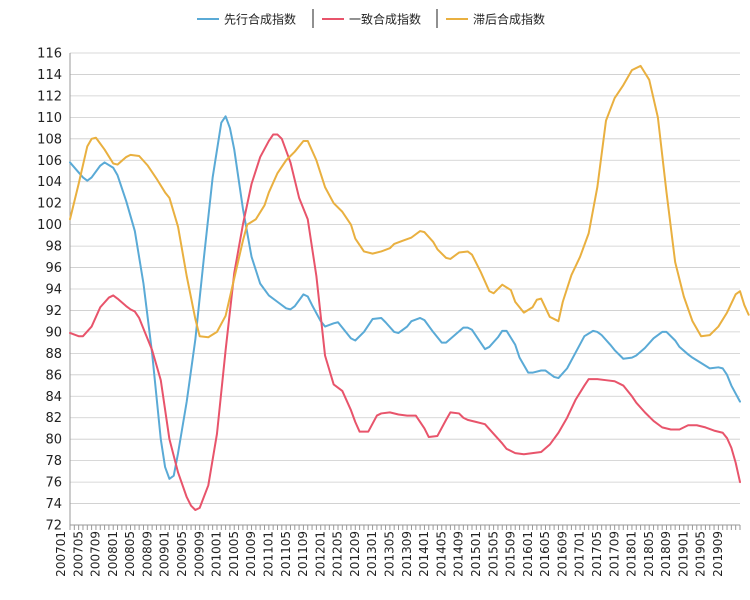 The image size is (750, 600). What do you see at coordinates (53, 354) in the screenshot?
I see `y-tick-label: 88` at bounding box center [53, 354].